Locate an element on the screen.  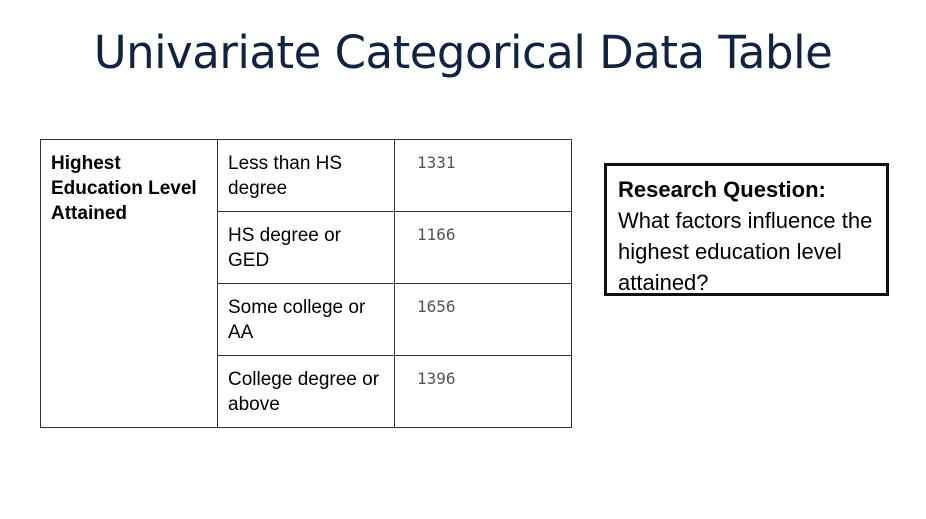
slide-title: Univariate Categorical Data Table is located at coordinates (463, 52).